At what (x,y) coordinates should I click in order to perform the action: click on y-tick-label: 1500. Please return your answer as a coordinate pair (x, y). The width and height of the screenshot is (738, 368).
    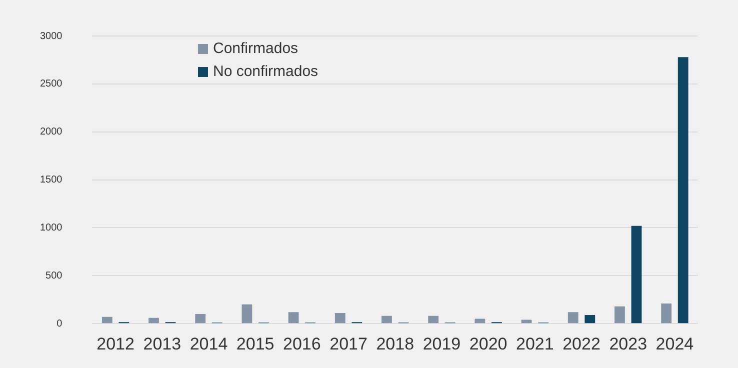
    Looking at the image, I should click on (51, 180).